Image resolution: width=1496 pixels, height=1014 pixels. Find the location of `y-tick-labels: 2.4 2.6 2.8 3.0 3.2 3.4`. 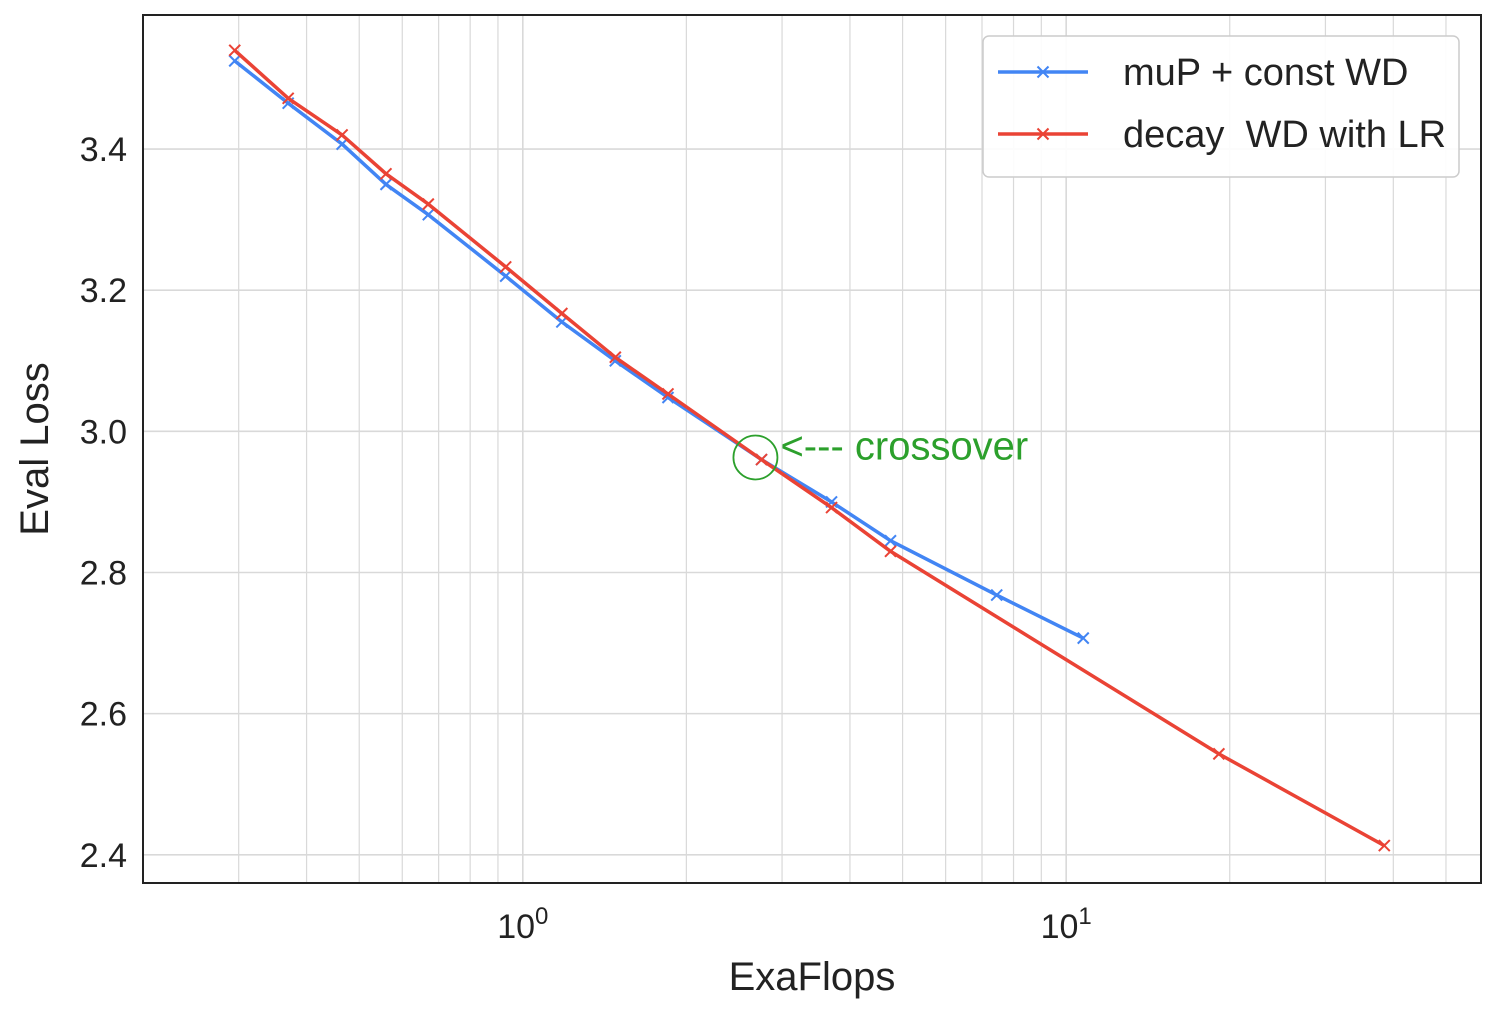

y-tick-labels: 2.4 2.6 2.8 3.0 3.2 3.4 is located at coordinates (103, 503).